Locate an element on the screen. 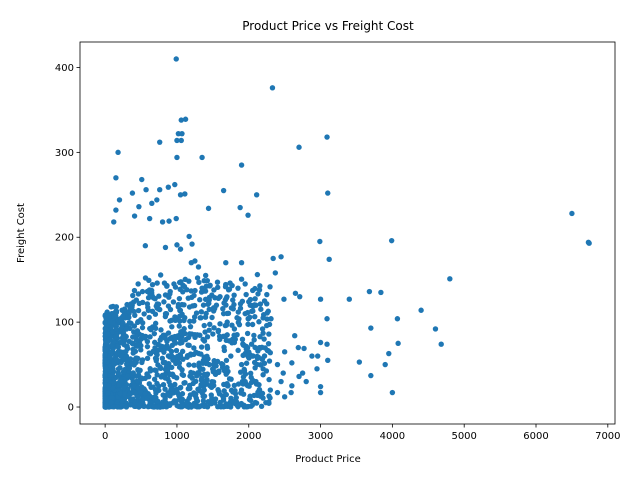 This screenshot has height=480, width=640. y-tick-label: 300 is located at coordinates (64, 153).